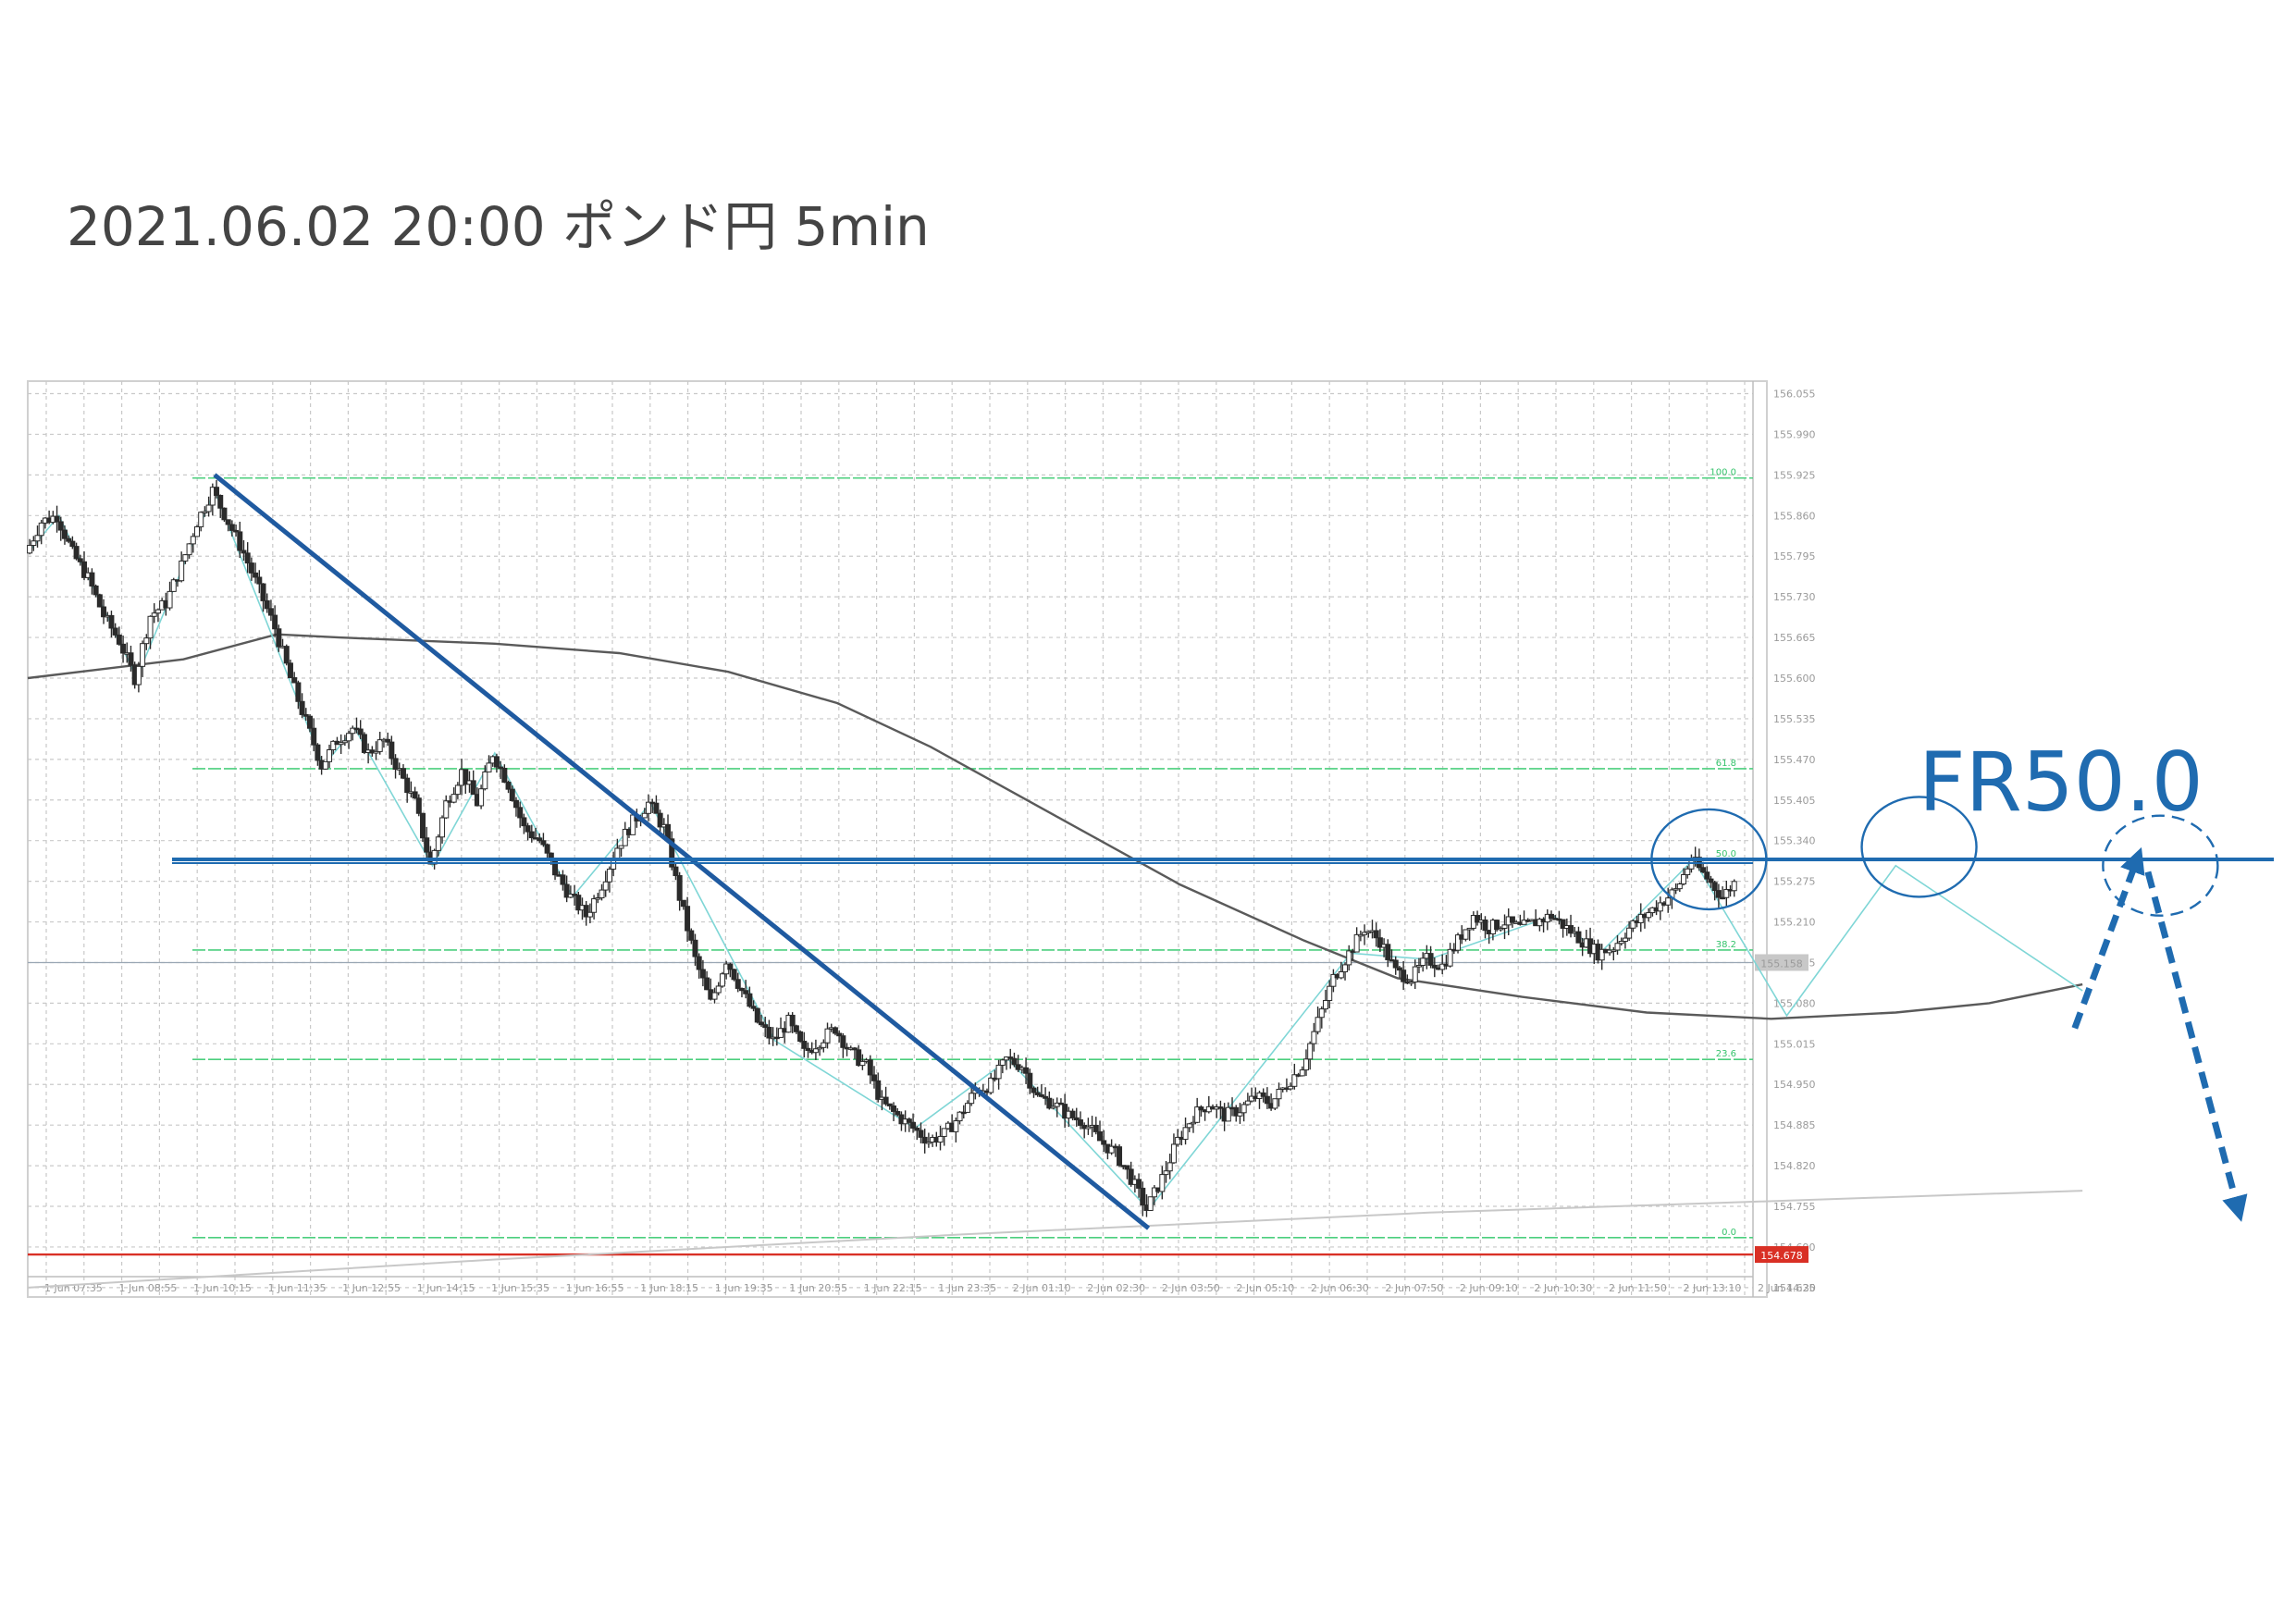 This screenshot has height=1618, width=2296. Describe the element at coordinates (1794, 434) in the screenshot. I see `y-tick-label: 155.990` at that location.